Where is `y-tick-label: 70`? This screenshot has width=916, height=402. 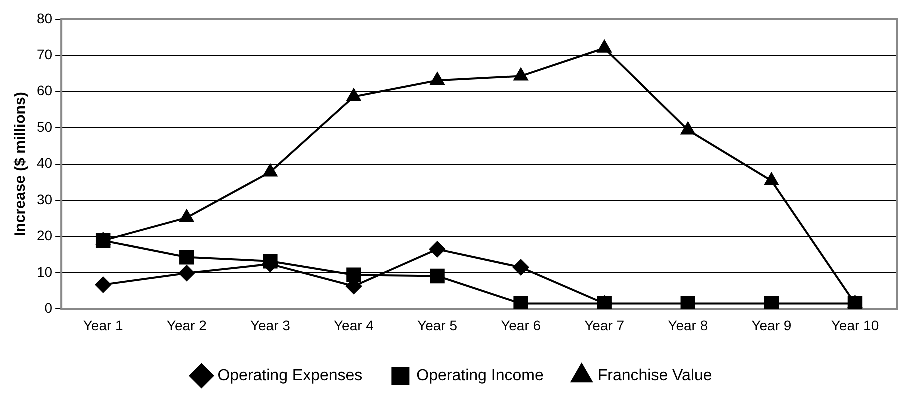 y-tick-label: 70 is located at coordinates (44, 54).